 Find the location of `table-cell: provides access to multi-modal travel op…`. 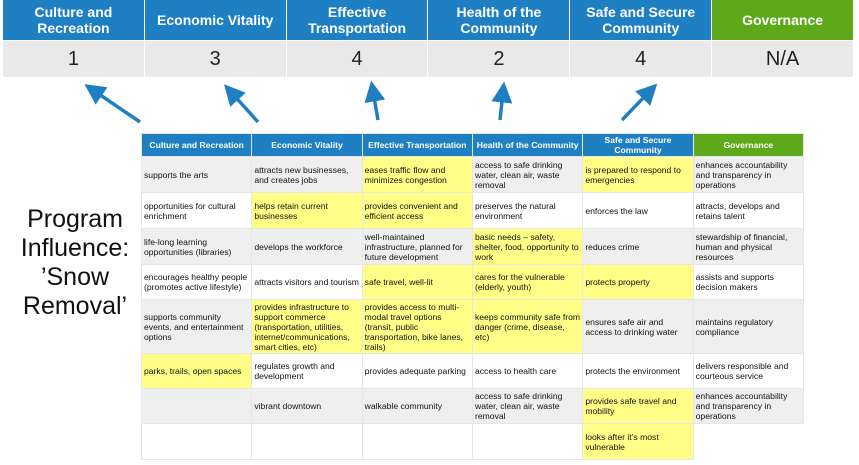

table-cell: provides access to multi-modal travel op… is located at coordinates (417, 326).